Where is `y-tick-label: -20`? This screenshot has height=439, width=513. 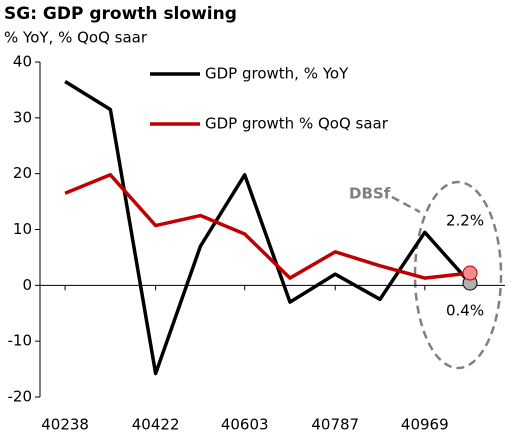 y-tick-label: -20 is located at coordinates (20, 397).